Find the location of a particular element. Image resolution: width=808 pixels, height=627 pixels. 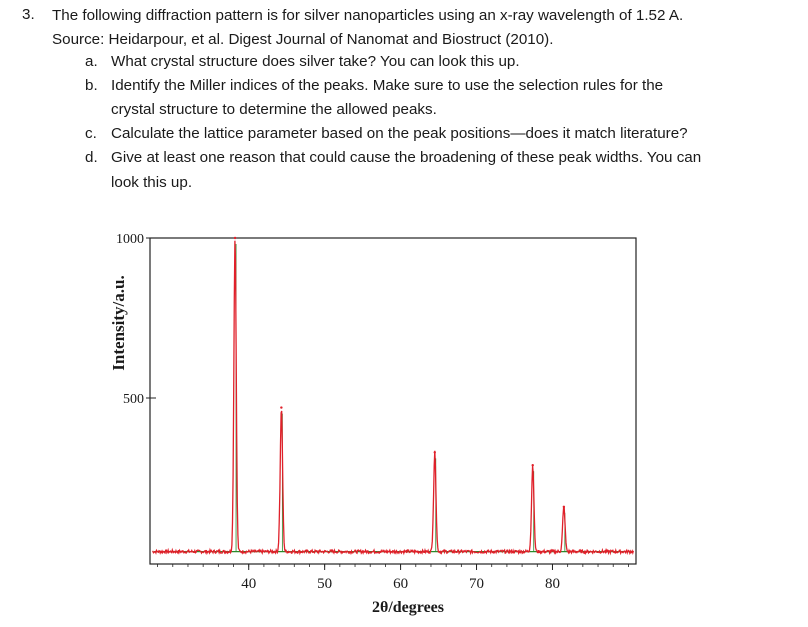

part-d-text-line2: look this up. is located at coordinates (152, 182).